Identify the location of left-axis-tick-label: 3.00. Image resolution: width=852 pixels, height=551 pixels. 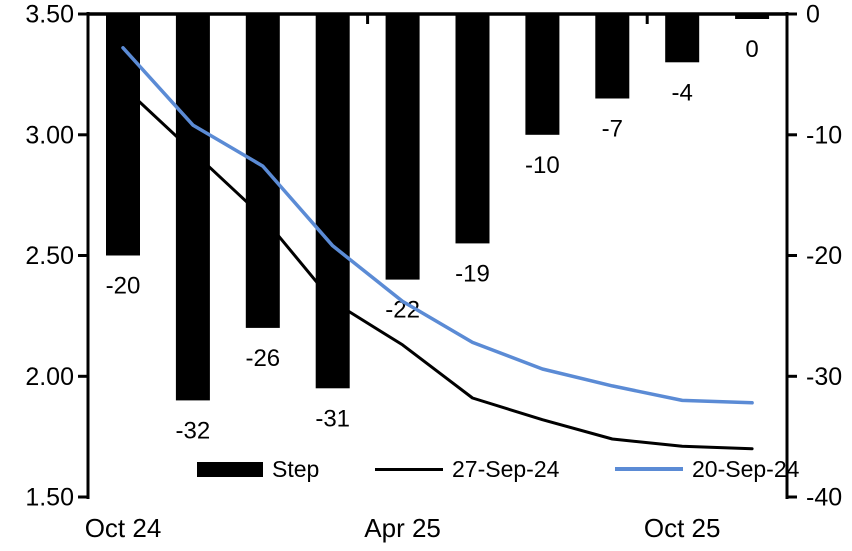
(49, 135).